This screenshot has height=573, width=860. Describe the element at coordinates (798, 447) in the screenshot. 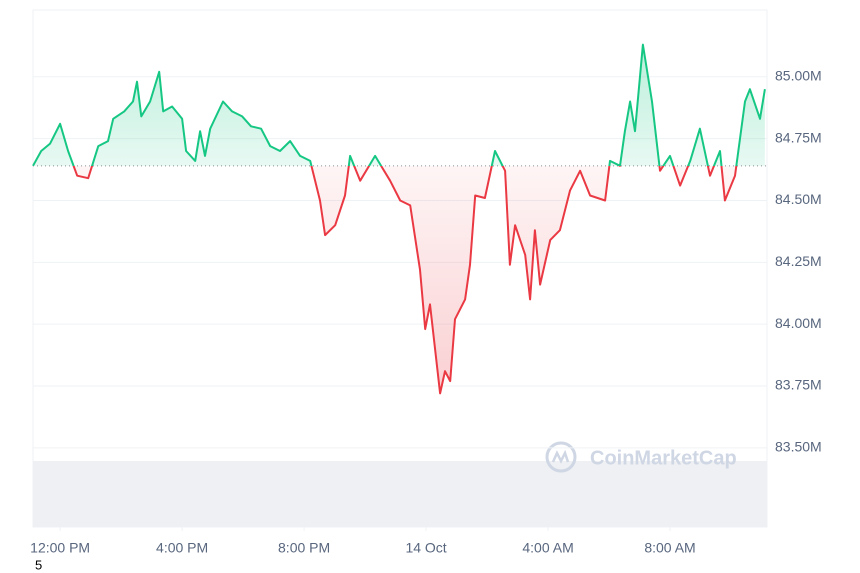

I see `y-tick-label: 83.50M` at that location.